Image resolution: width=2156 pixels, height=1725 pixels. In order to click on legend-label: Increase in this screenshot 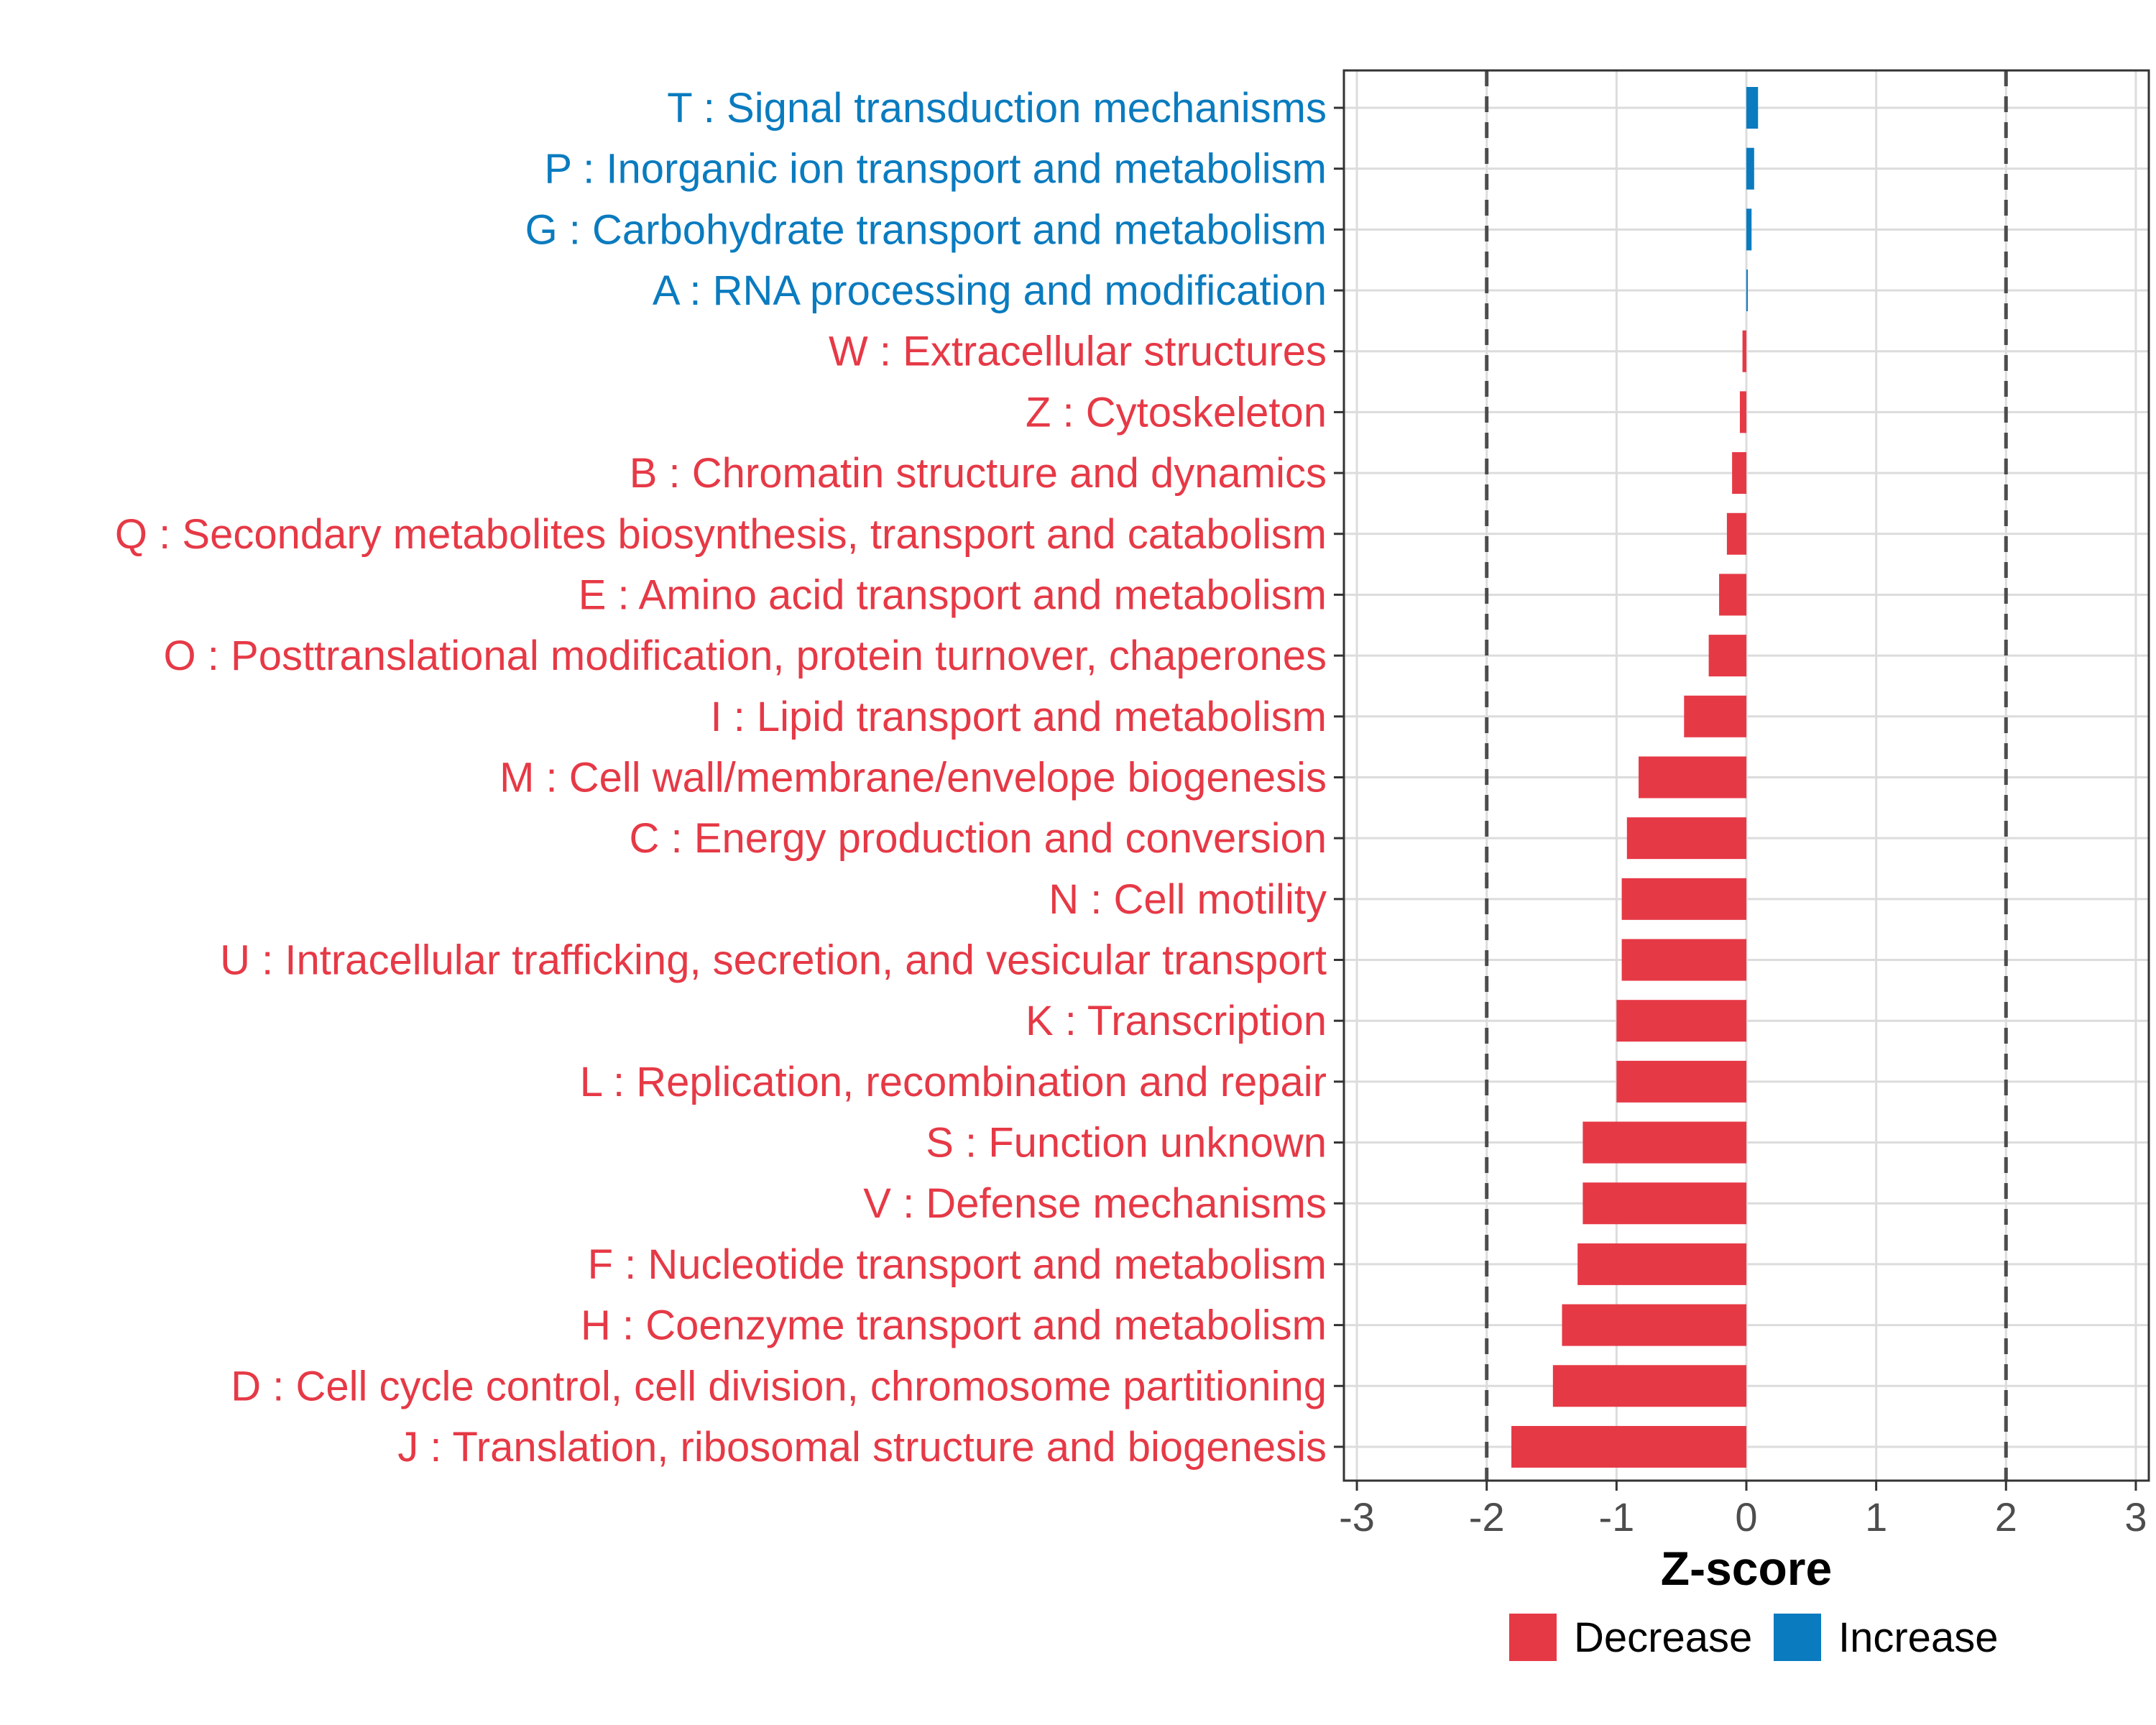, I will do `click(1918, 1637)`.